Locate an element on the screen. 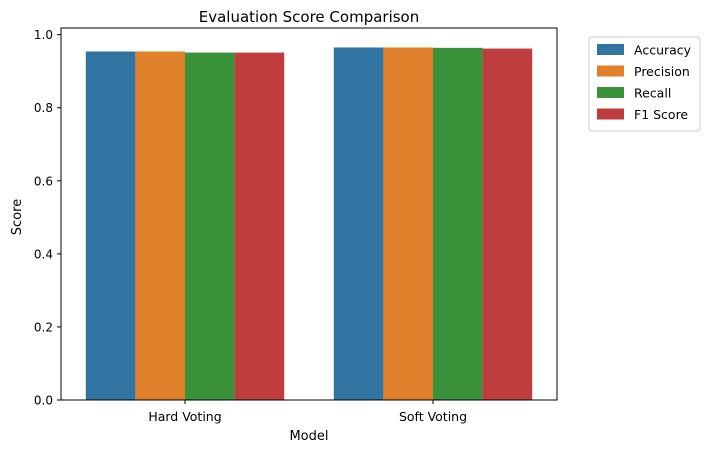 The image size is (712, 457). x-tick-label: Hard Voting is located at coordinates (184, 416).